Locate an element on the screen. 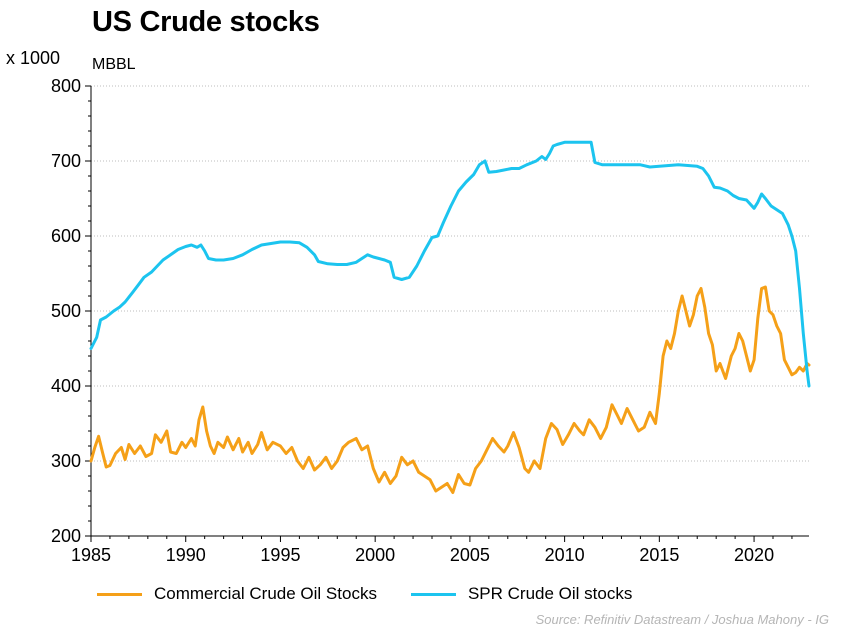  legend-item-spr: SPR Crude Oil stocks is located at coordinates (521, 594).